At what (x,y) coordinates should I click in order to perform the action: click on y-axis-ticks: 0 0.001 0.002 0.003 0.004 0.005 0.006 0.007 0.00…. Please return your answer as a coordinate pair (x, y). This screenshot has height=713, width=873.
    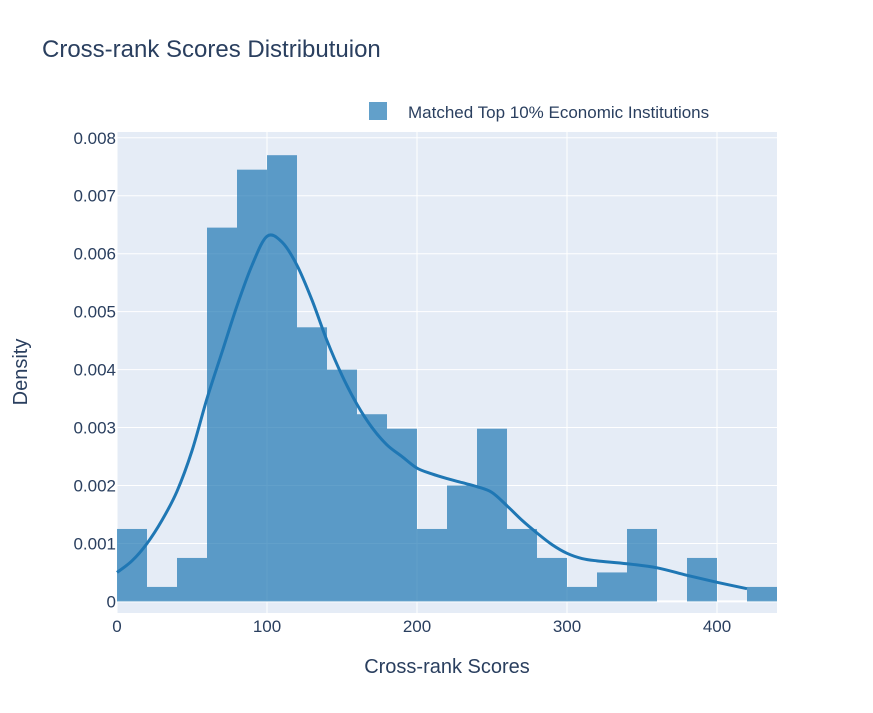
    Looking at the image, I should click on (94, 370).